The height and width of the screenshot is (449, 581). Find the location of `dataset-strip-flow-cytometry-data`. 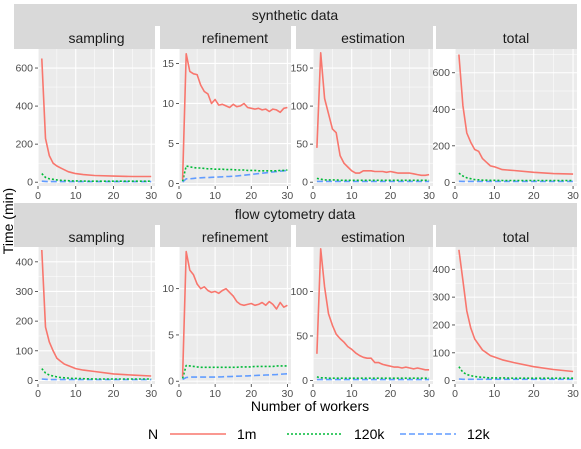

dataset-strip-flow-cytometry-data is located at coordinates (295, 214).